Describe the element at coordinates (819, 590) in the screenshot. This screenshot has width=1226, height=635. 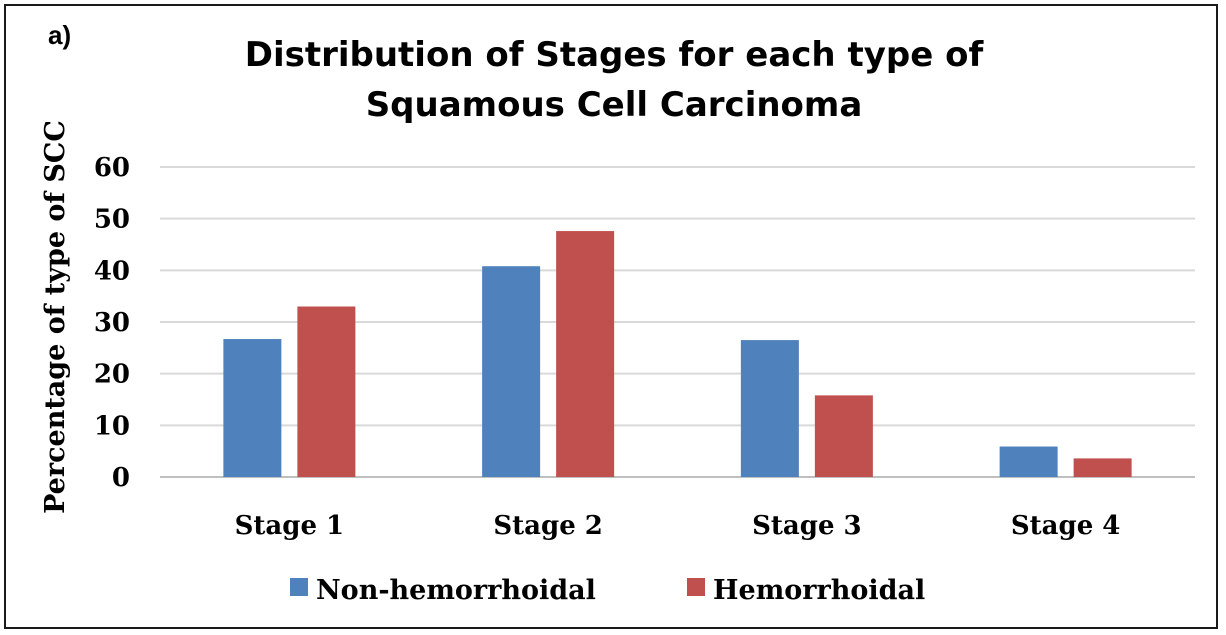
I see `legend-label-2: Hemorrhoidal` at that location.